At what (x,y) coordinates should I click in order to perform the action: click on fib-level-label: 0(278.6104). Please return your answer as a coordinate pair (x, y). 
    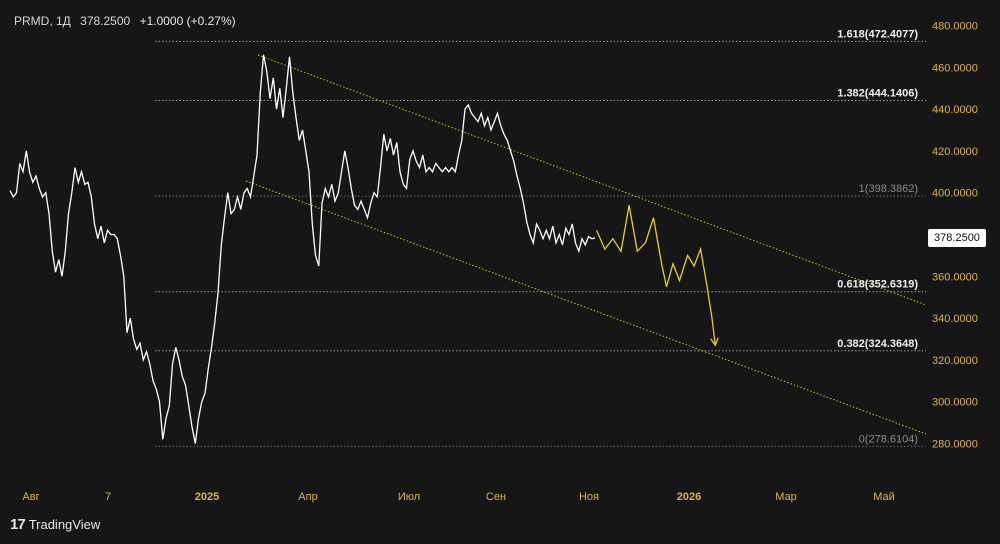
    Looking at the image, I should click on (888, 439).